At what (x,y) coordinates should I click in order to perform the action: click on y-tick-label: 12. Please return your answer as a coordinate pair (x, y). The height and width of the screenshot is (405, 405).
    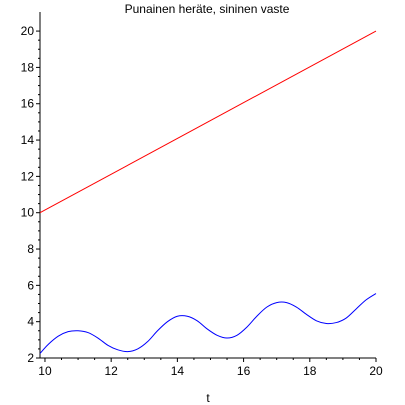
    Looking at the image, I should click on (28, 176).